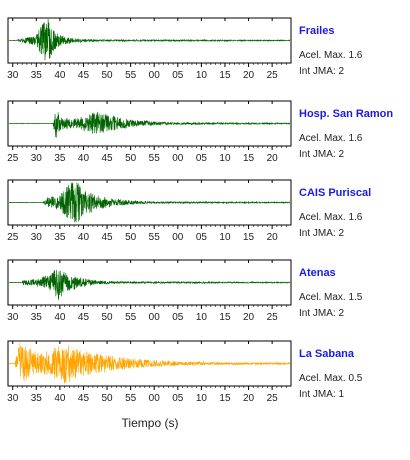  I want to click on station-name: Hosp. San Ramon, so click(346, 114).